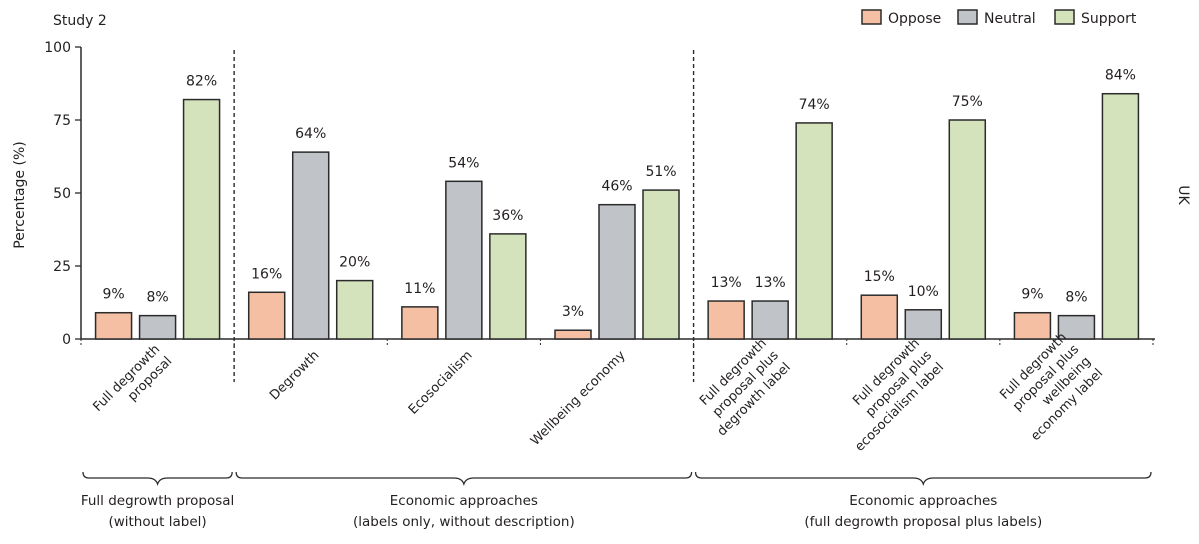  What do you see at coordinates (660, 172) in the screenshot?
I see `value-label: 51%` at bounding box center [660, 172].